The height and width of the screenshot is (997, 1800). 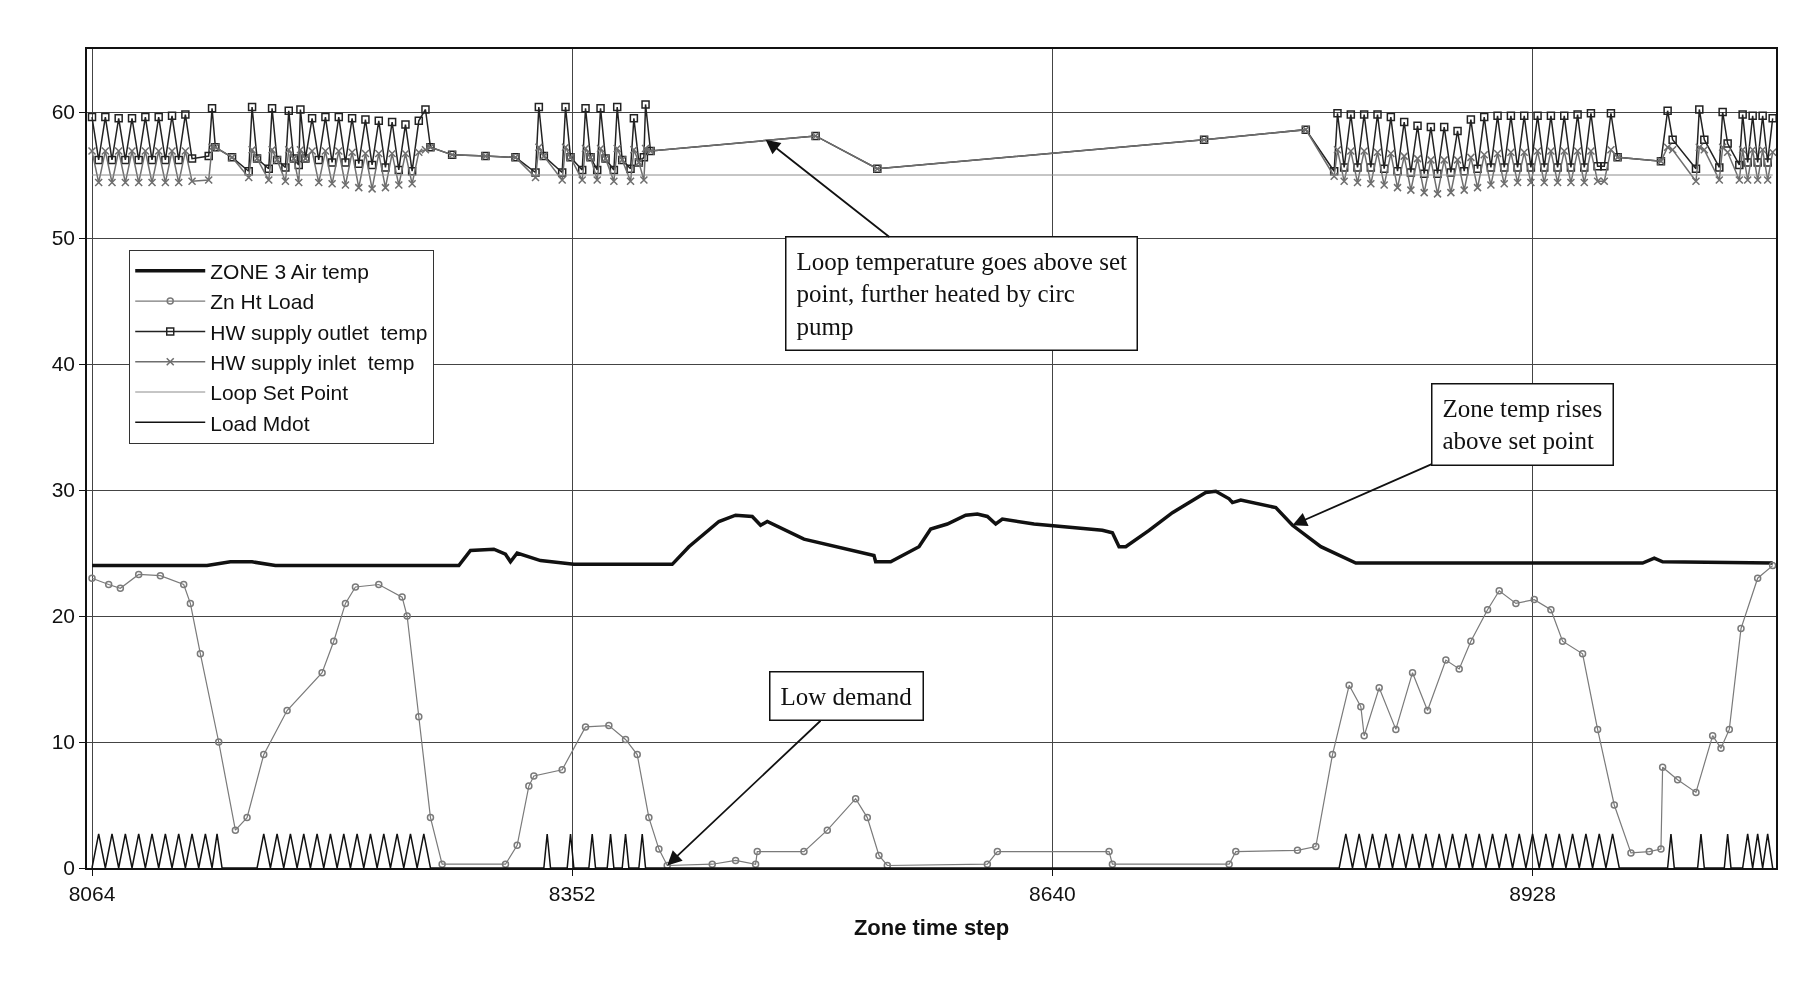 What do you see at coordinates (63, 616) in the screenshot?
I see `y-tick-label: 20` at bounding box center [63, 616].